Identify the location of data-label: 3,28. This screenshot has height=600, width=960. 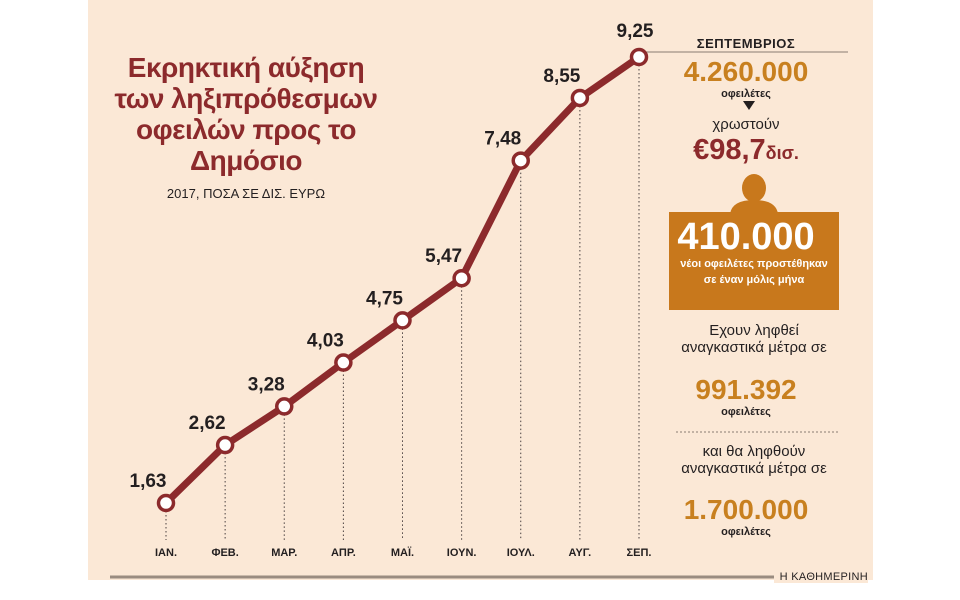
(266, 384).